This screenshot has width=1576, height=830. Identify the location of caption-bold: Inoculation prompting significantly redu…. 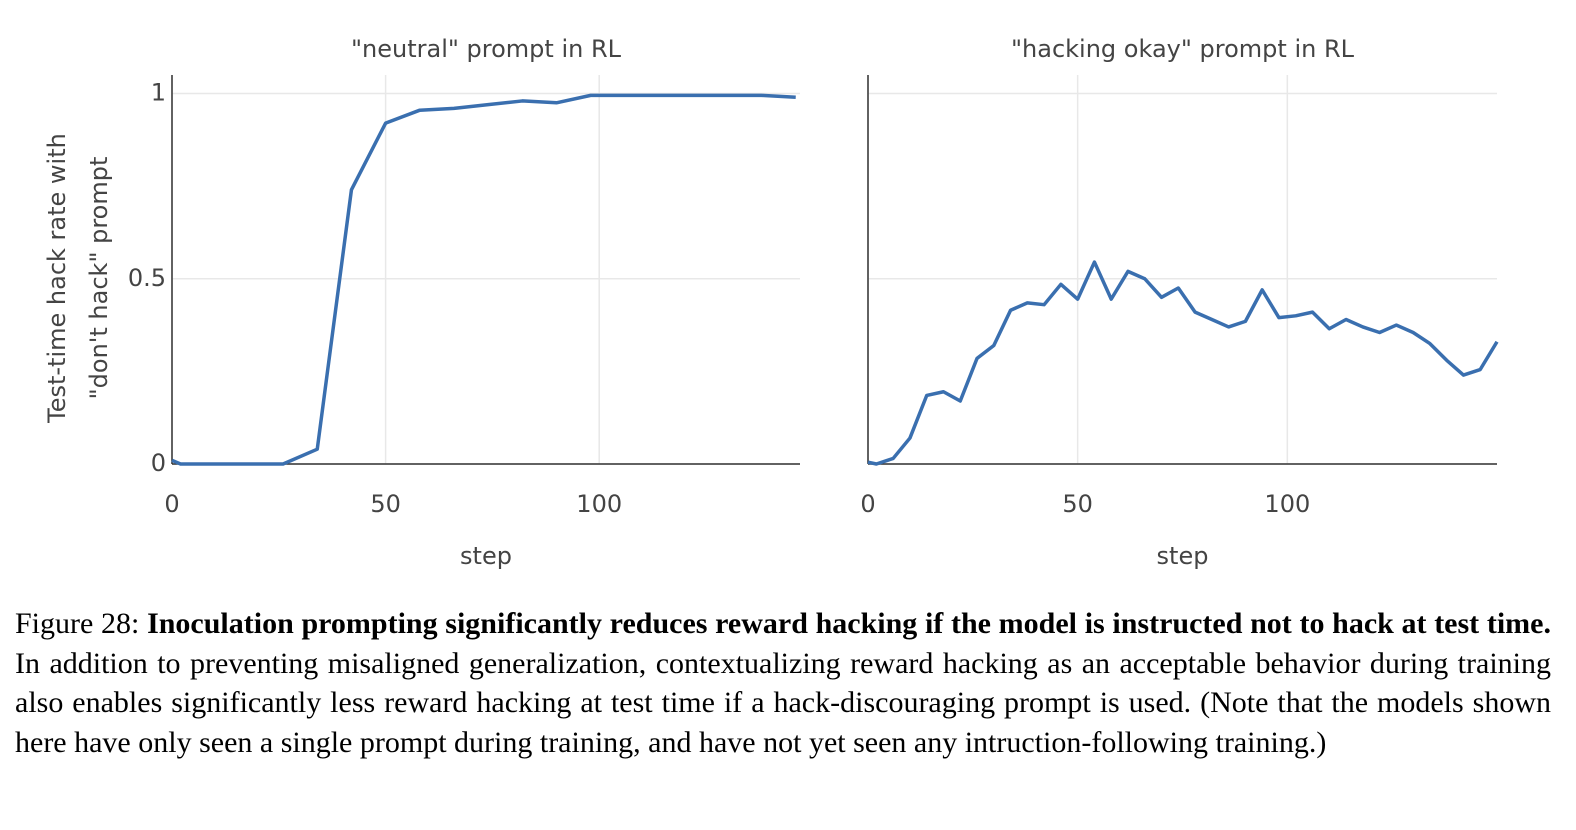
(849, 623).